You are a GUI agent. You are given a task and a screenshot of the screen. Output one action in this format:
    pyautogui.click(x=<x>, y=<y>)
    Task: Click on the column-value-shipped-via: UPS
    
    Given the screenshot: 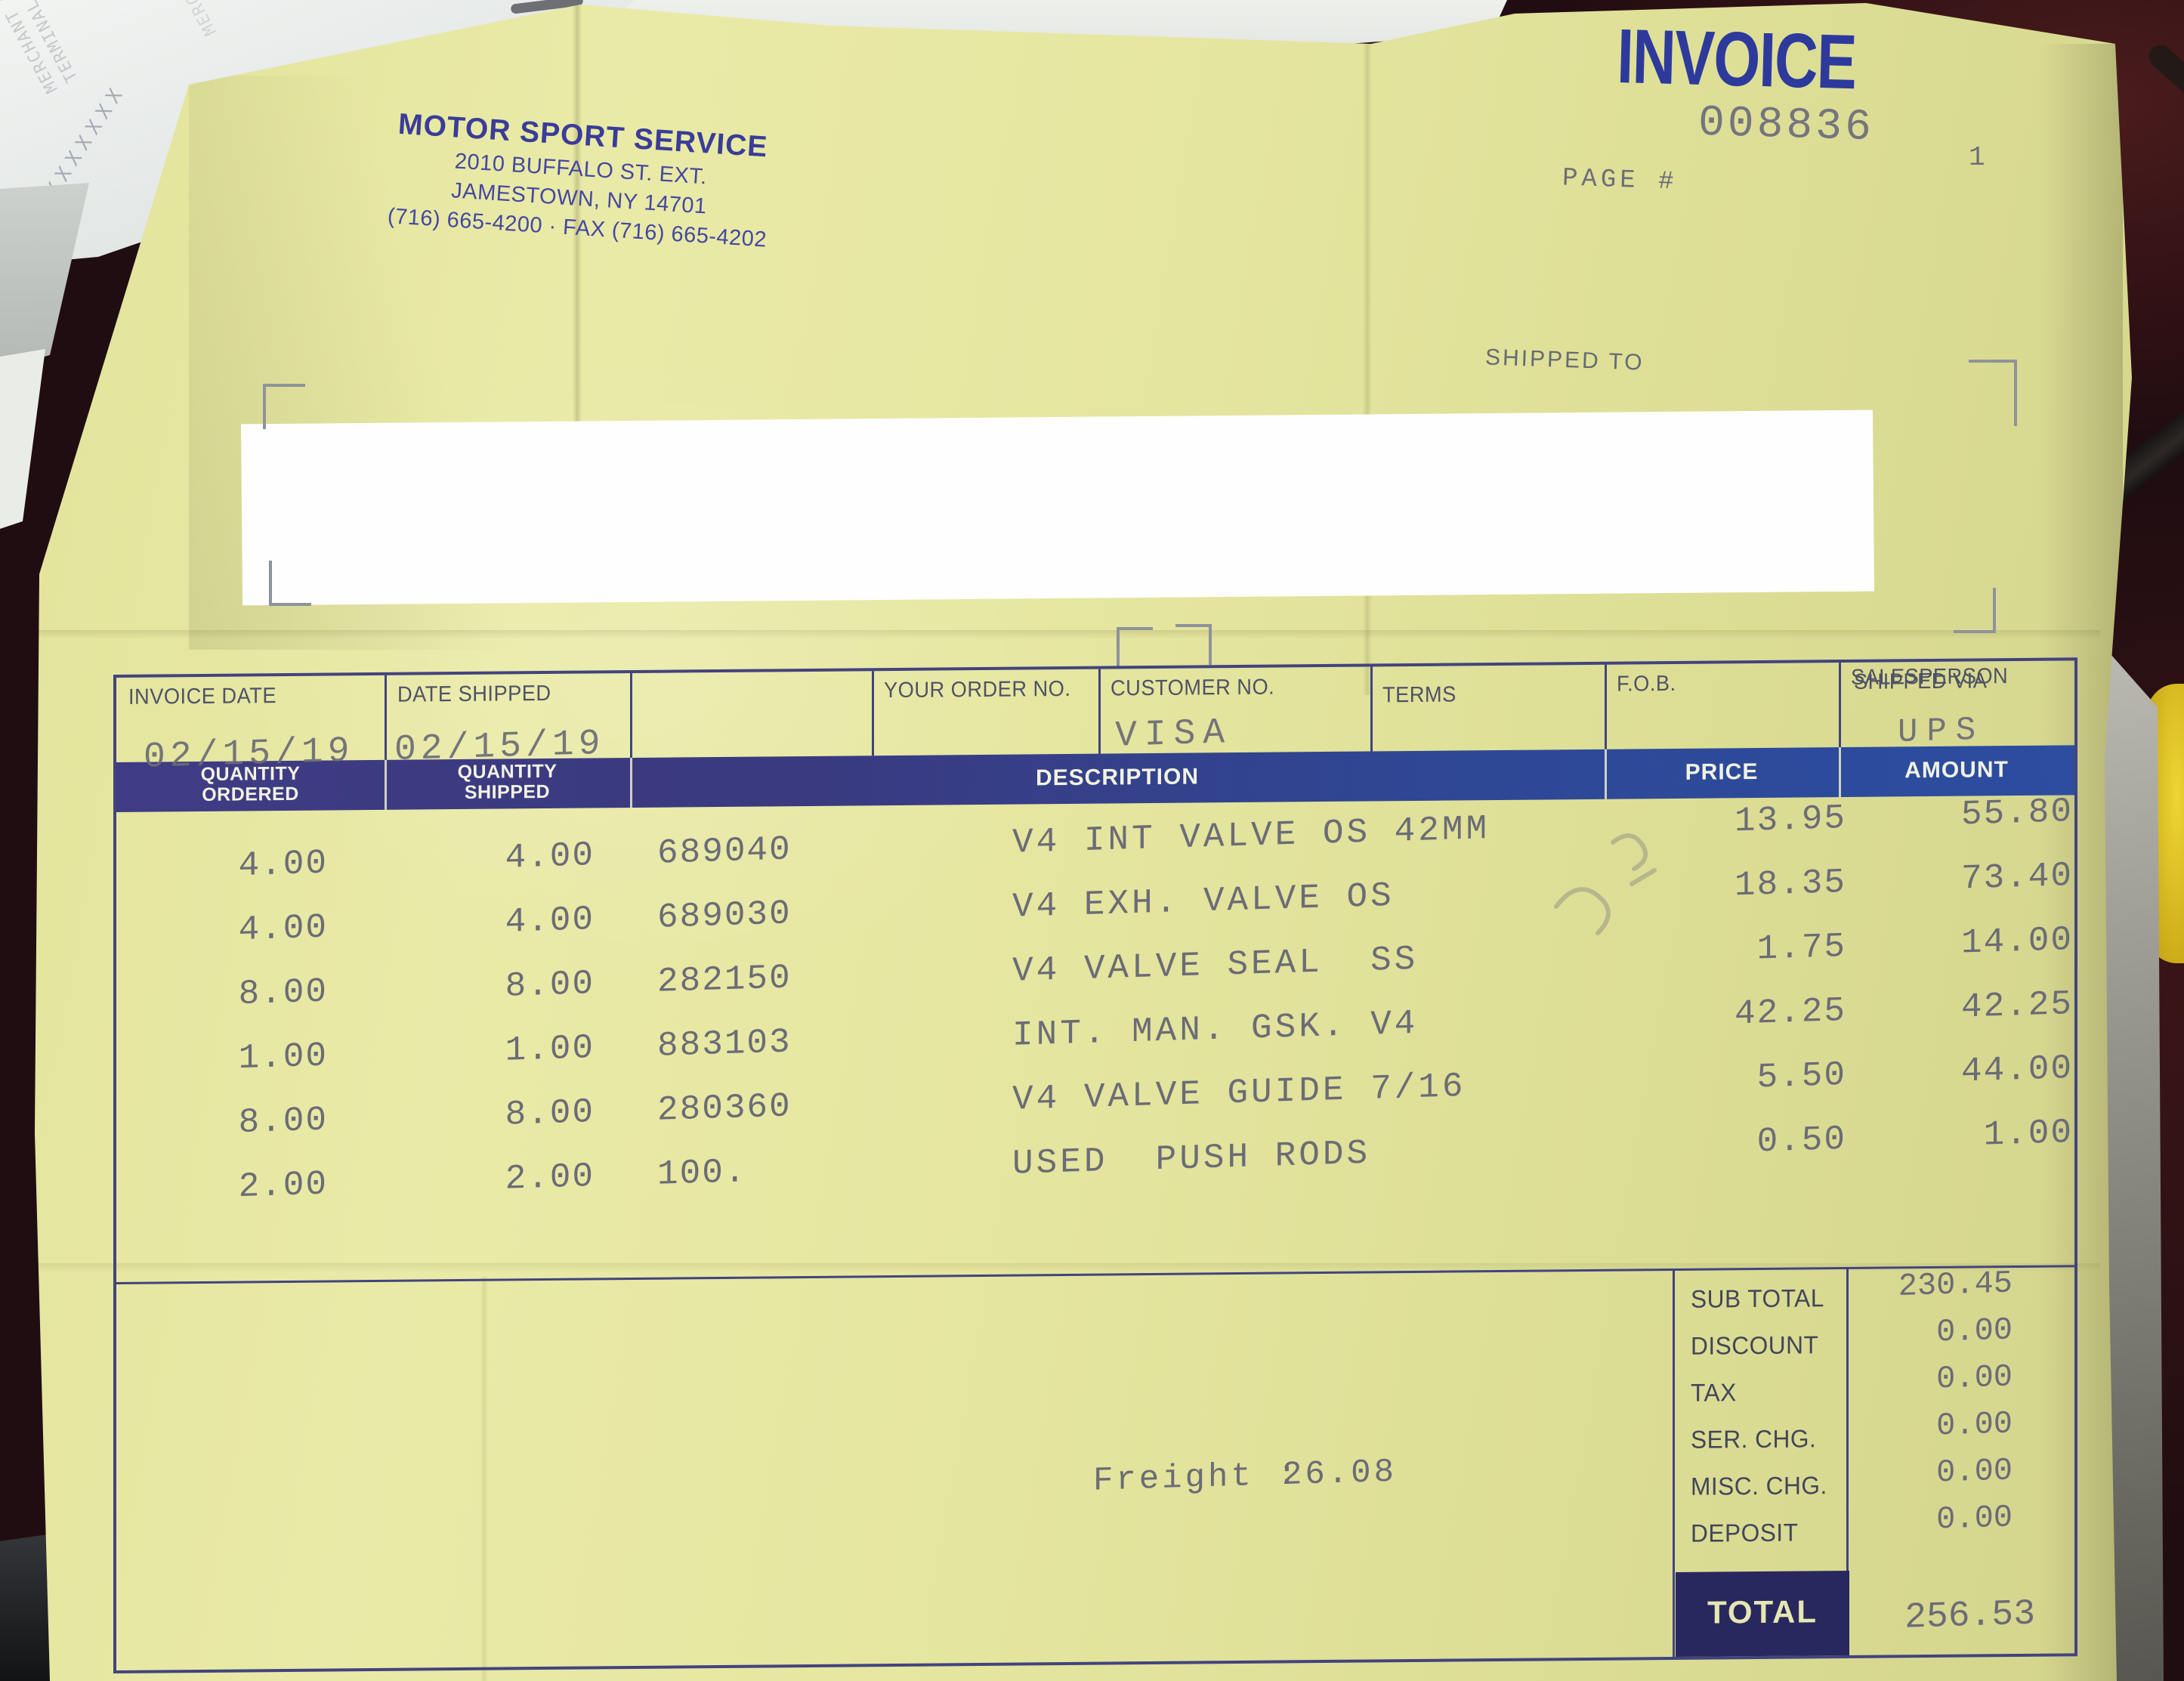 What is the action you would take?
    pyautogui.click(x=1941, y=731)
    